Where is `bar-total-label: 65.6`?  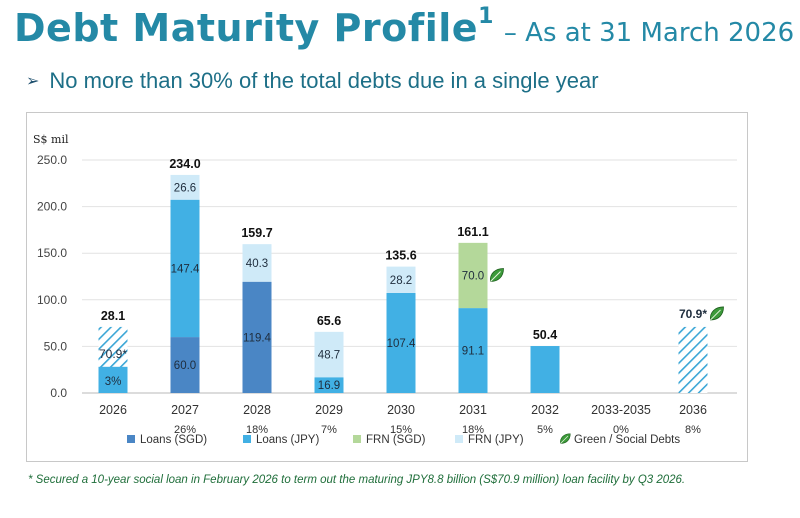 bar-total-label: 65.6 is located at coordinates (329, 321).